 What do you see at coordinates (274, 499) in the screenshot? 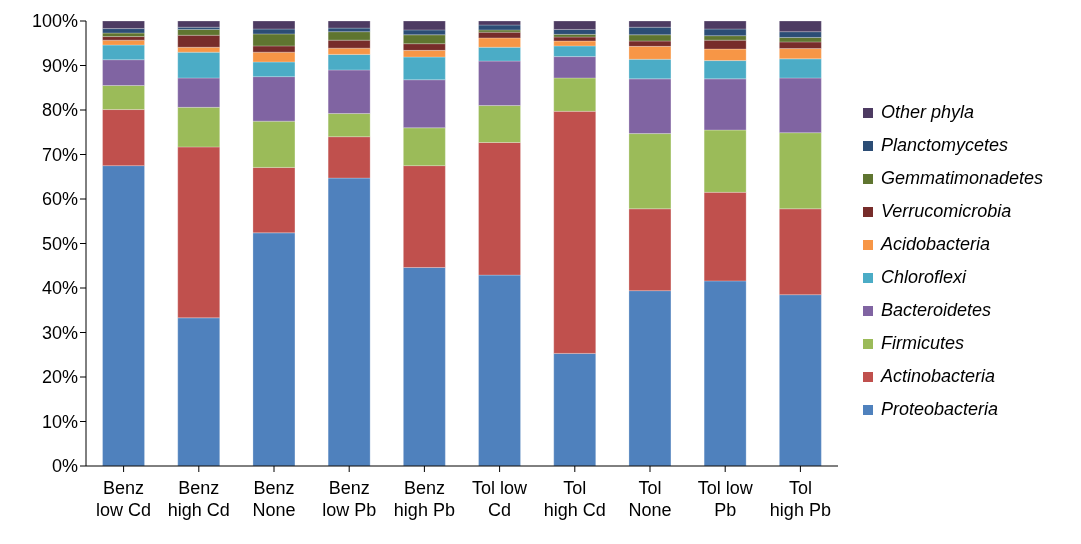
I see `x-tick-label: Benz None` at bounding box center [274, 499].